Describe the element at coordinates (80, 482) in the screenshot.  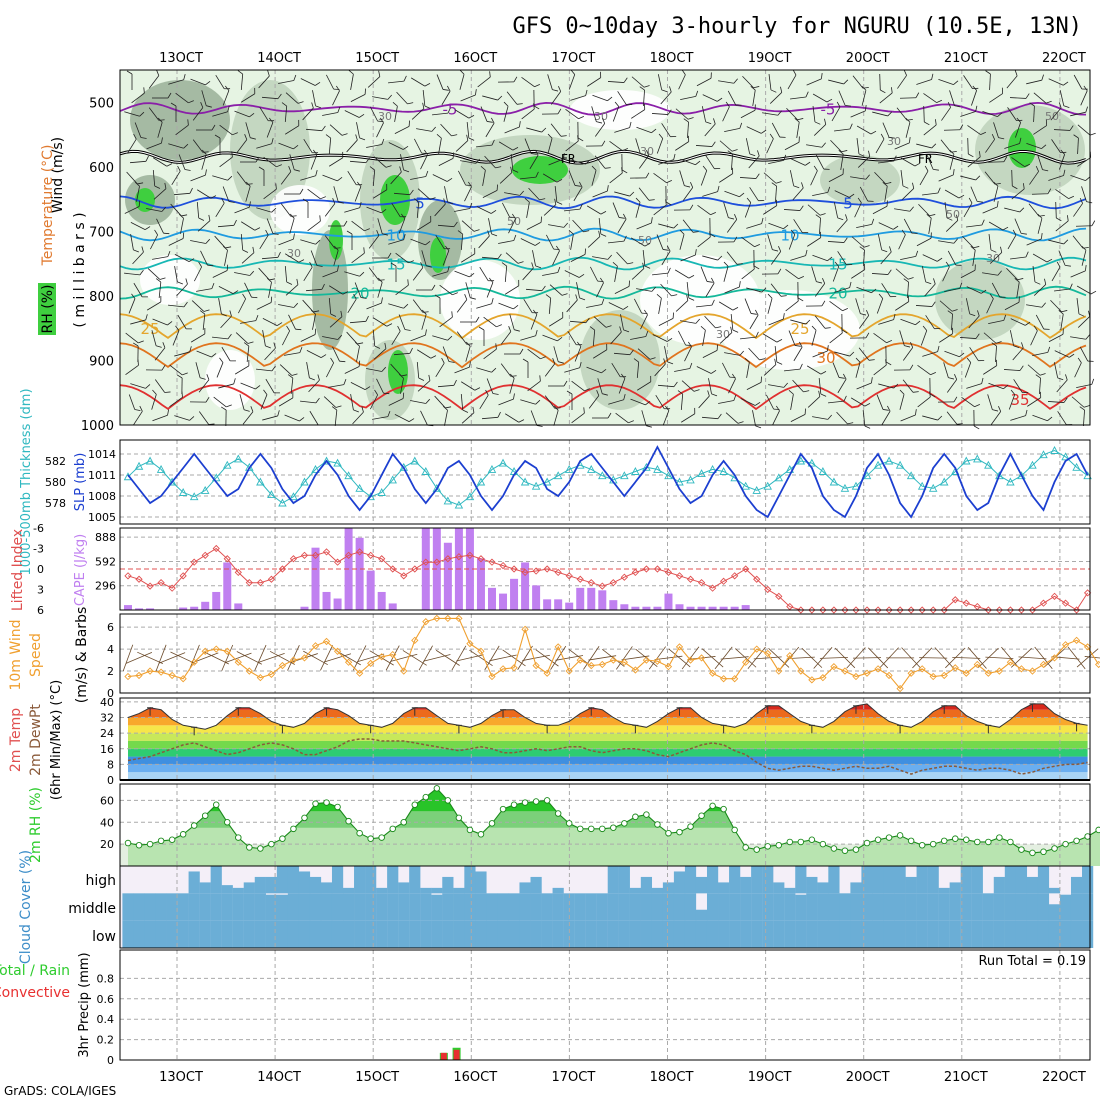
I see `slp-axis-label: SLP (mb)` at that location.